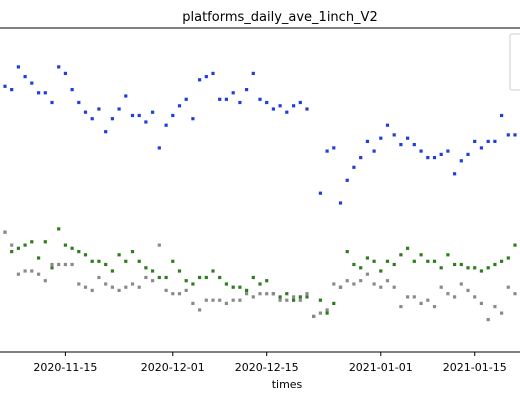  I want to click on x-tick-label: 2021-01-15, so click(475, 367).